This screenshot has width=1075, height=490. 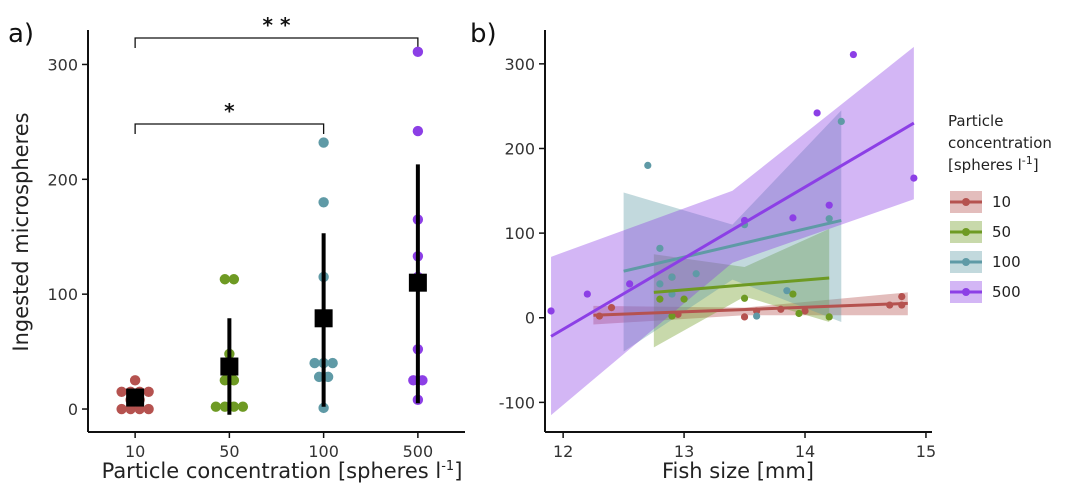 I want to click on legend-title-line-3-main: [spheres l, so click(x=985, y=165).